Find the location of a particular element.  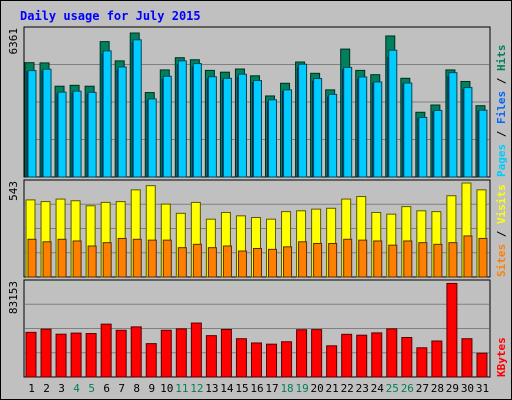

x-tick-label: 30 is located at coordinates (467, 388).